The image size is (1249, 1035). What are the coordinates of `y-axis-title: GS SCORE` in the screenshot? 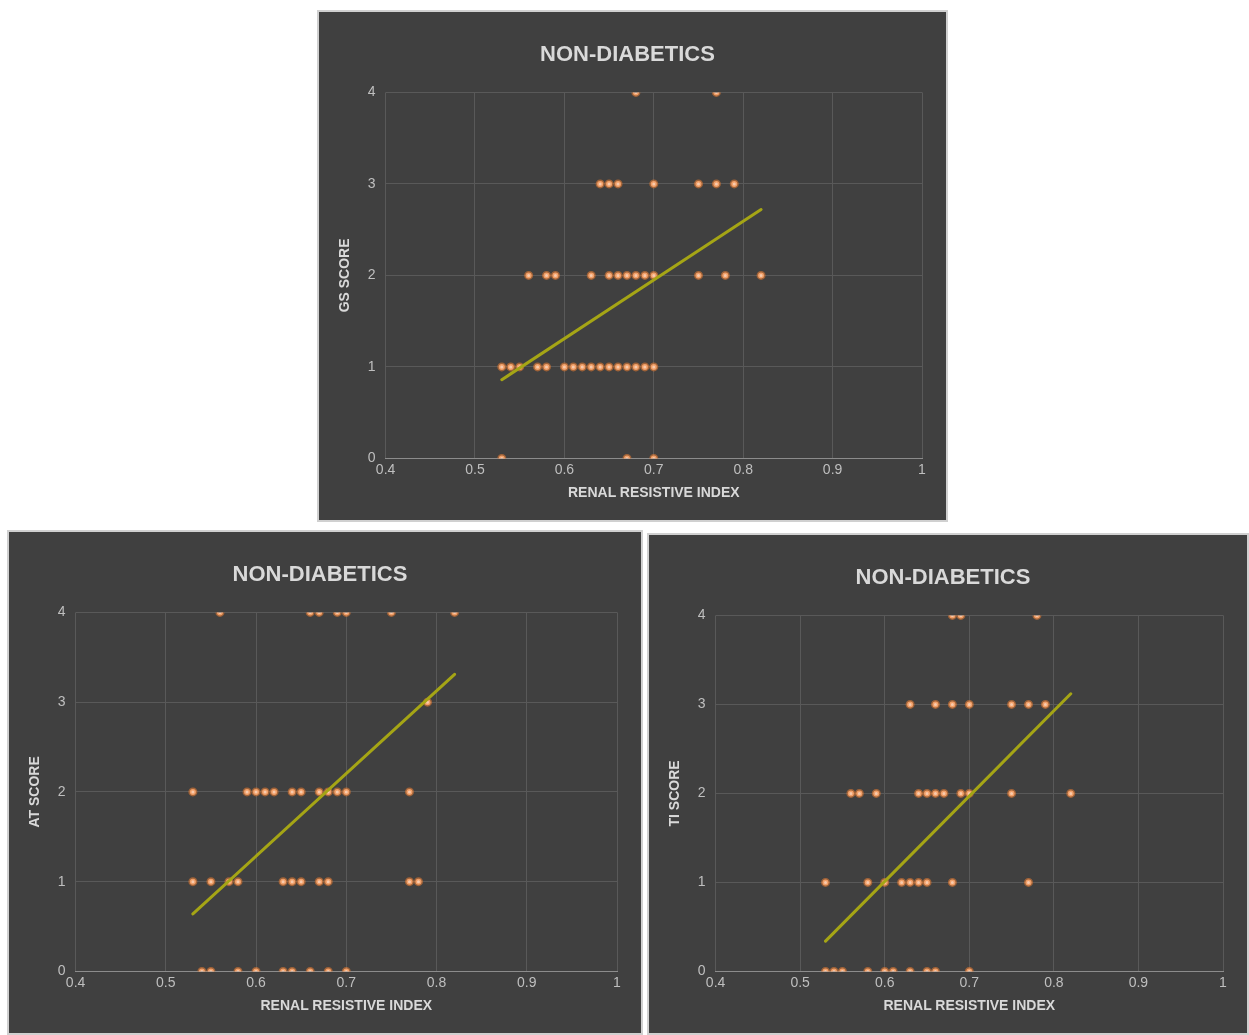 It's located at (344, 275).